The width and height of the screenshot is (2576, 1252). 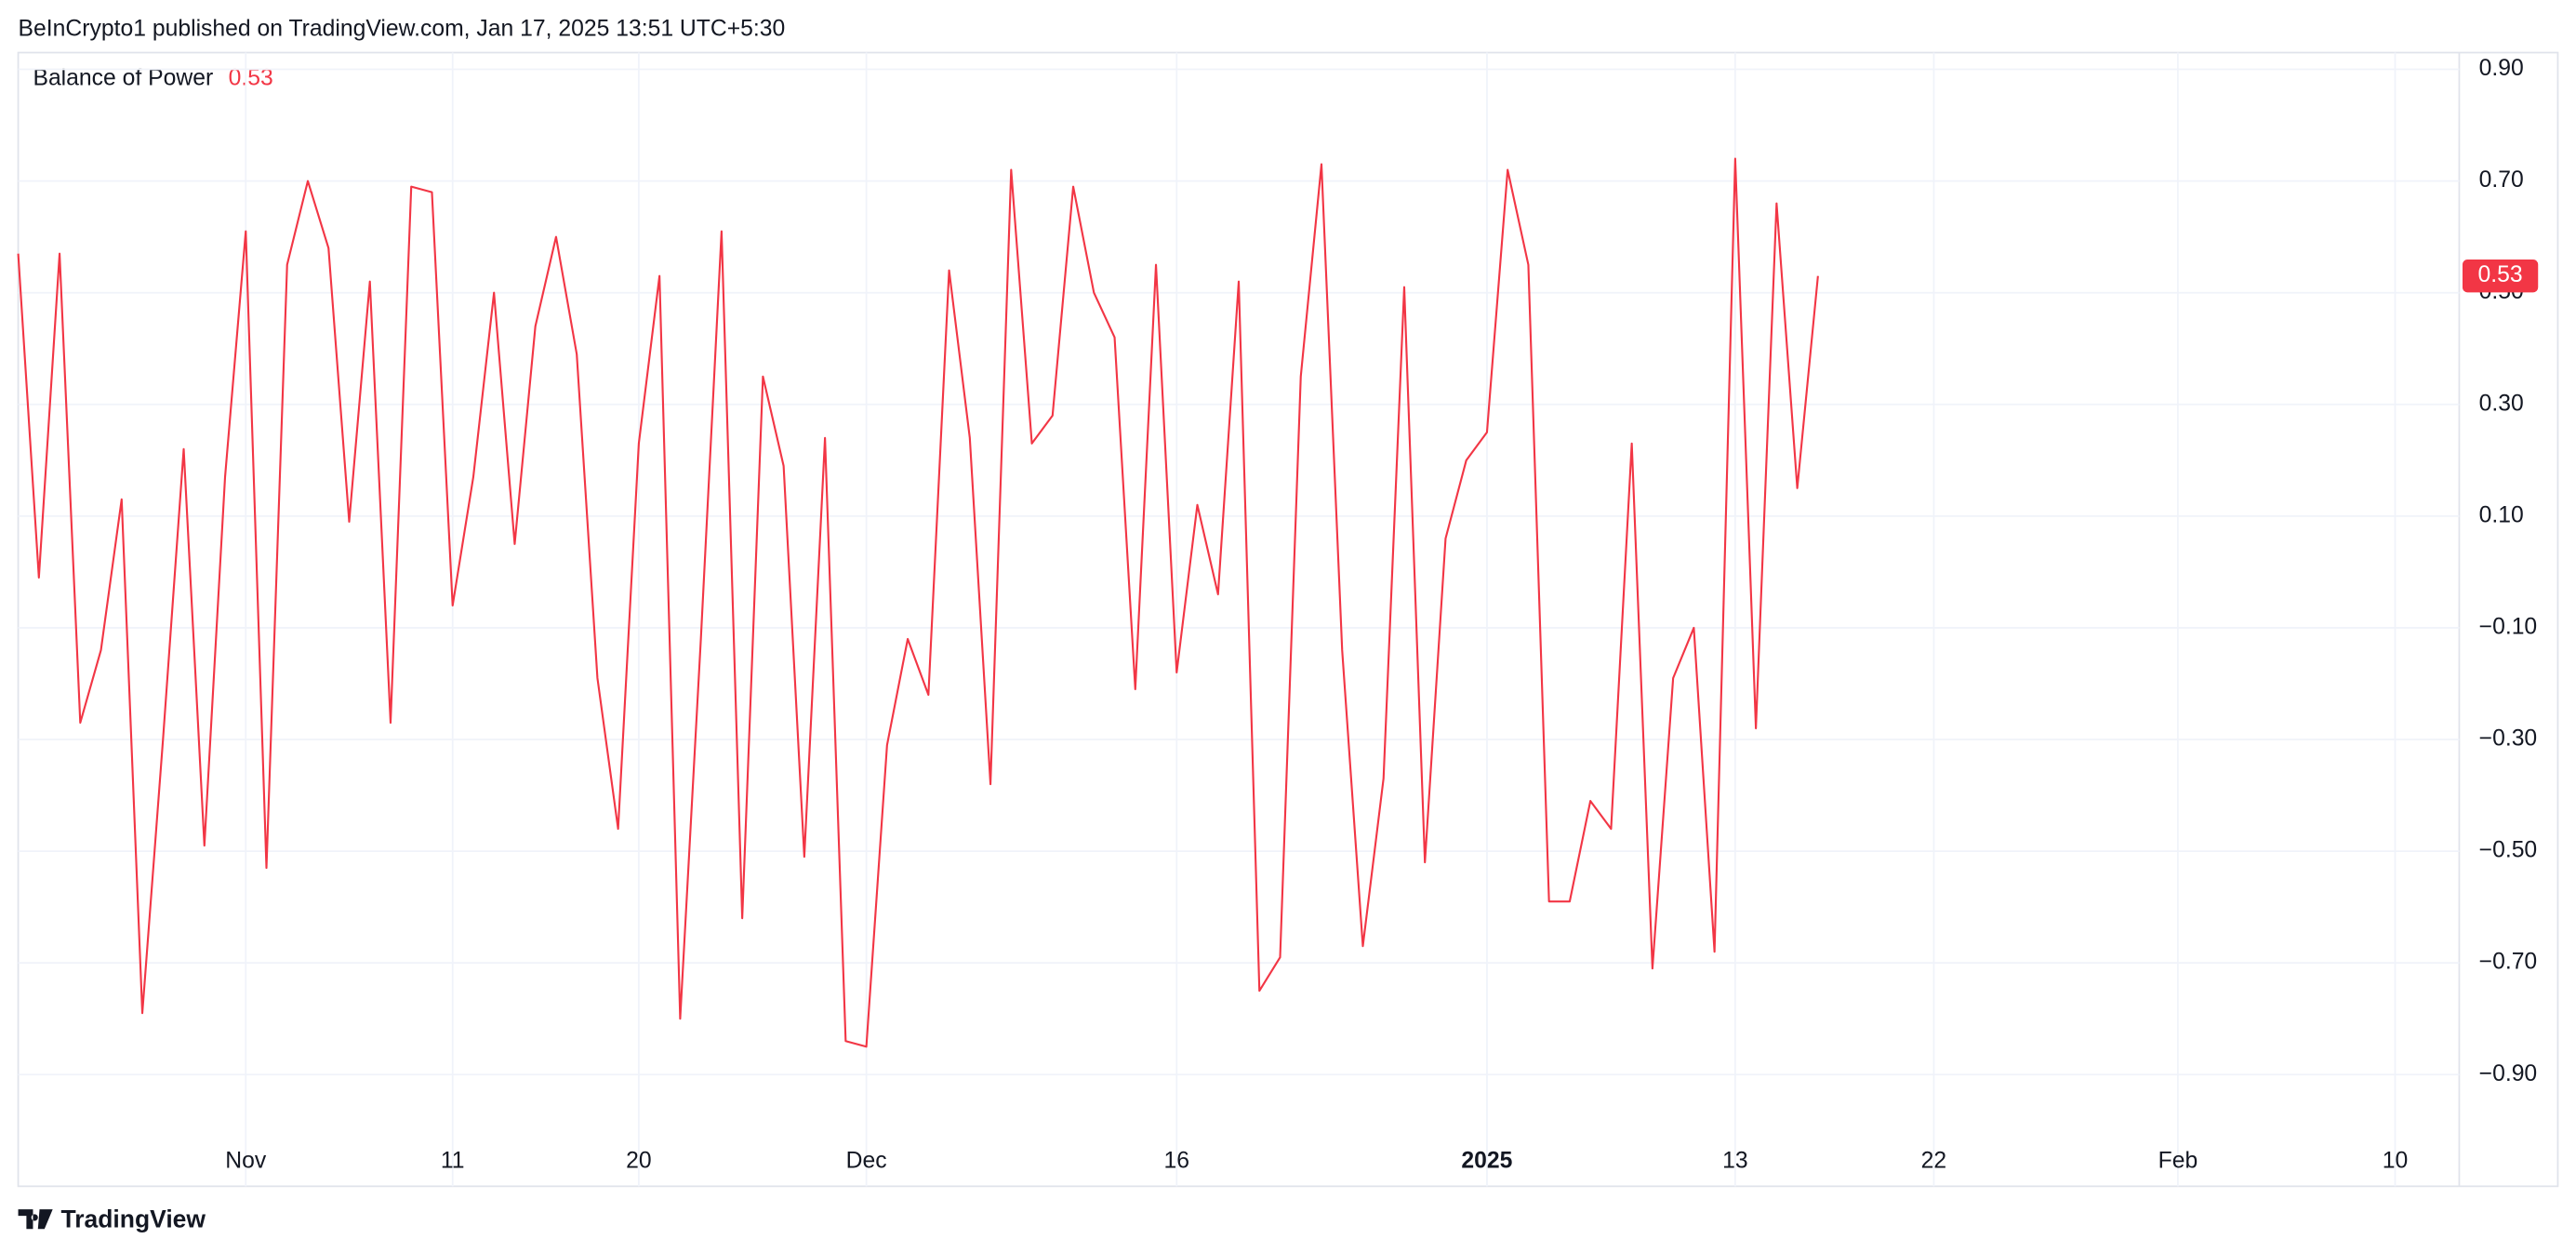 What do you see at coordinates (133, 1218) in the screenshot?
I see `brand: TradingView` at bounding box center [133, 1218].